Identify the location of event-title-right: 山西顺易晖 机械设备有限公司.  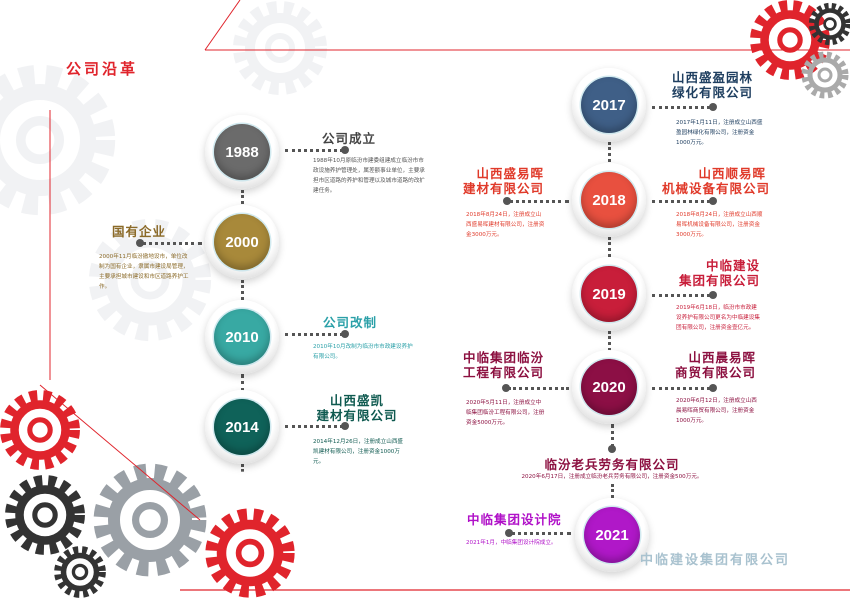
(715, 181).